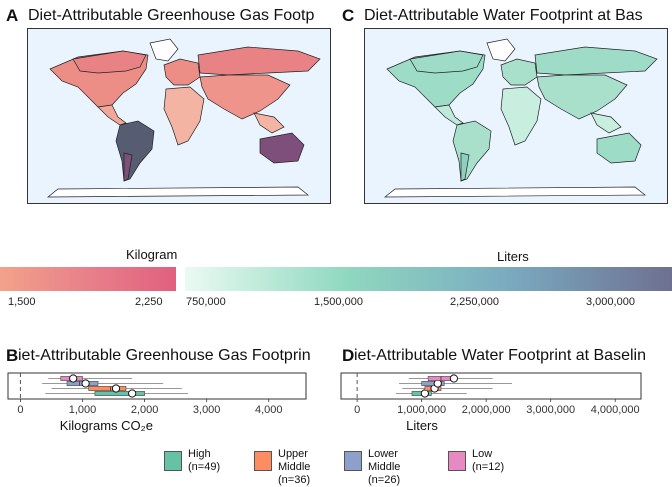 The width and height of the screenshot is (672, 487). I want to click on panel-b-letter: B, so click(12, 355).